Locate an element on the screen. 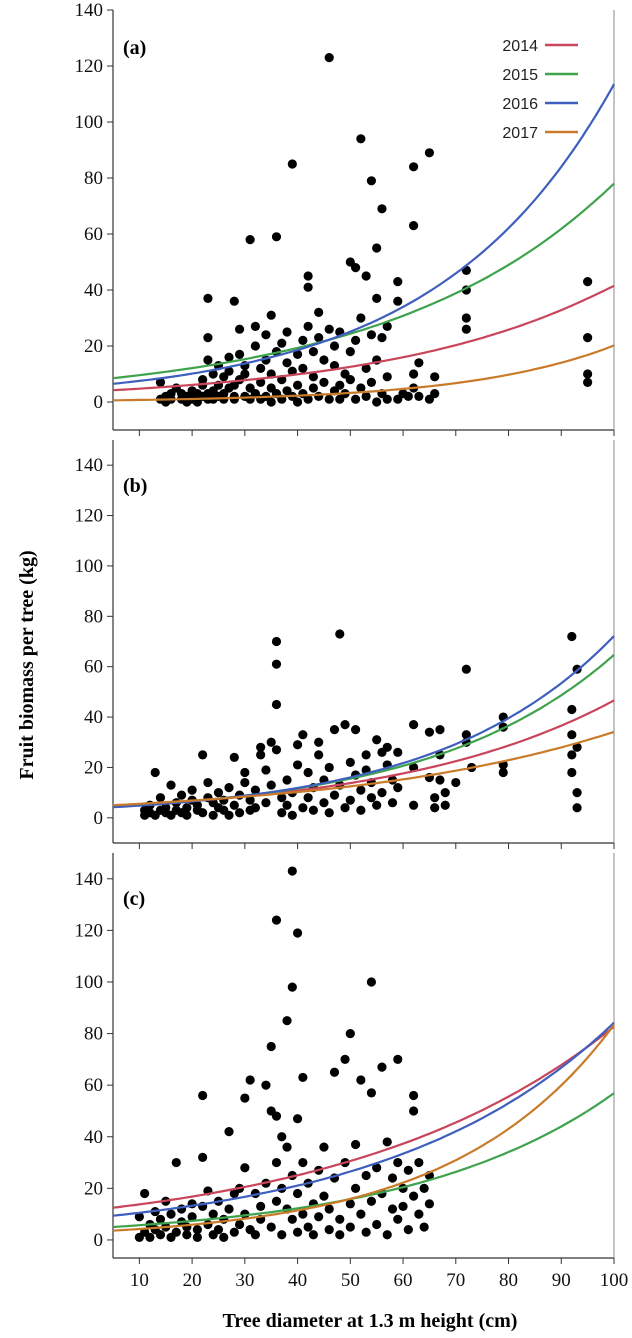 The height and width of the screenshot is (1338, 632). x-tick-label: 60 is located at coordinates (403, 1280).